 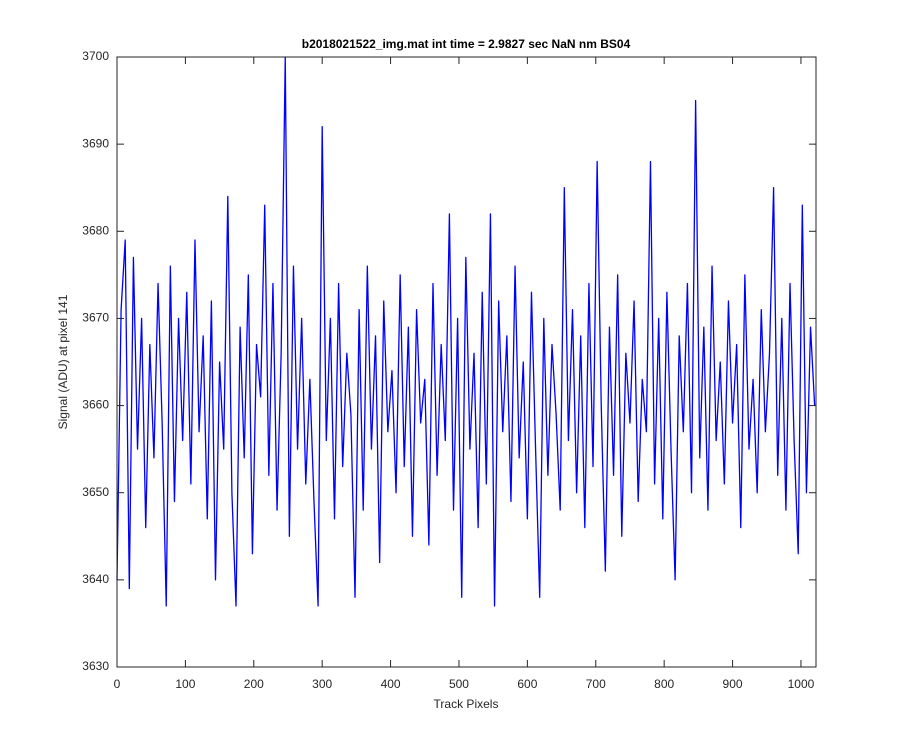 I want to click on y-tick-label: 3700, so click(x=95, y=56).